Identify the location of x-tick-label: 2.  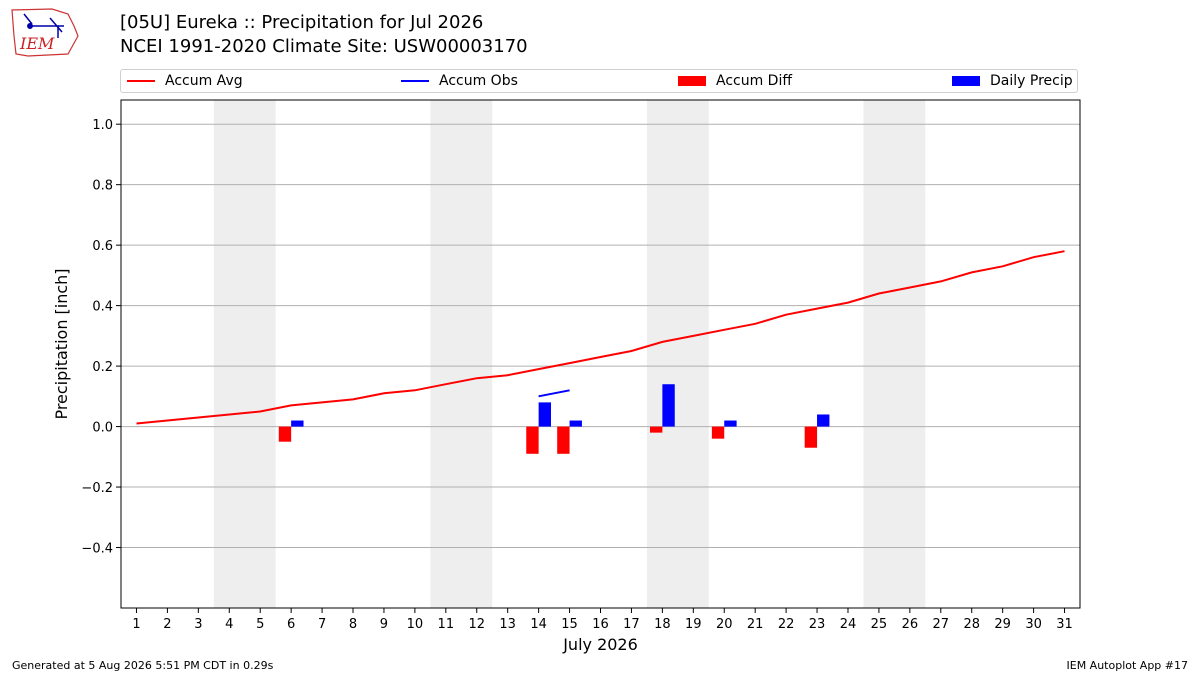
(167, 624).